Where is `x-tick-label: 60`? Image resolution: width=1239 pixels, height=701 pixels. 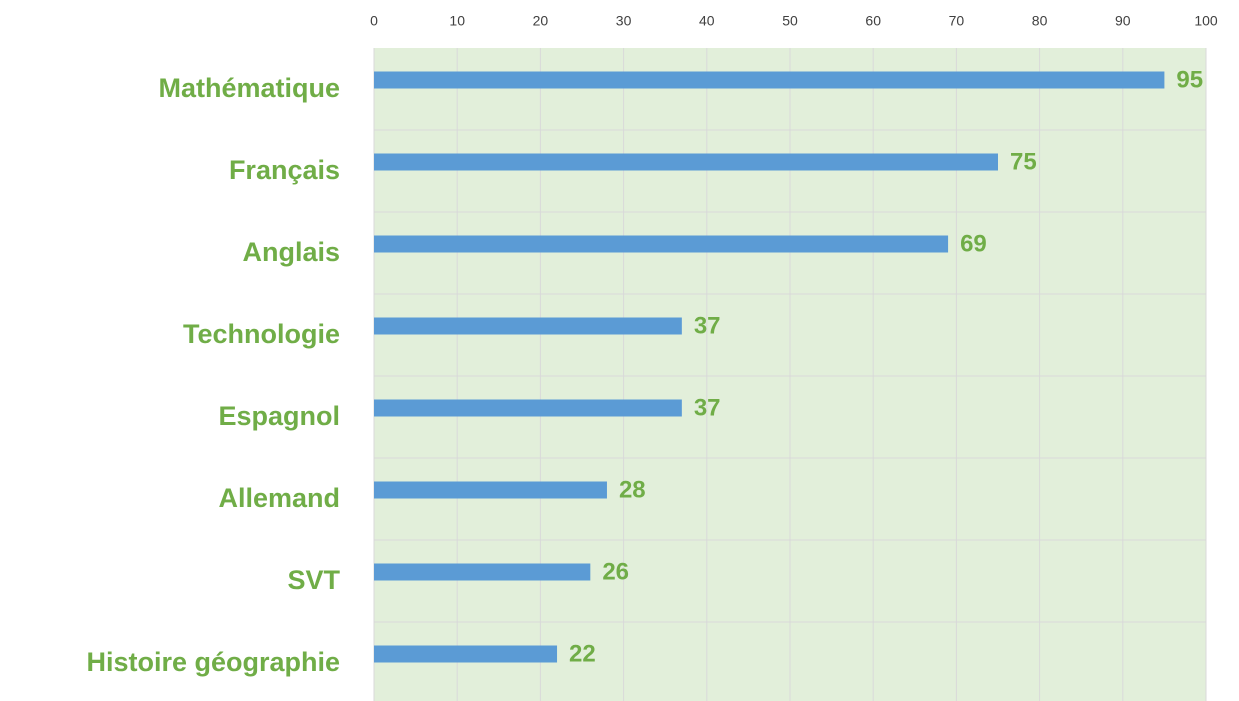 x-tick-label: 60 is located at coordinates (873, 21).